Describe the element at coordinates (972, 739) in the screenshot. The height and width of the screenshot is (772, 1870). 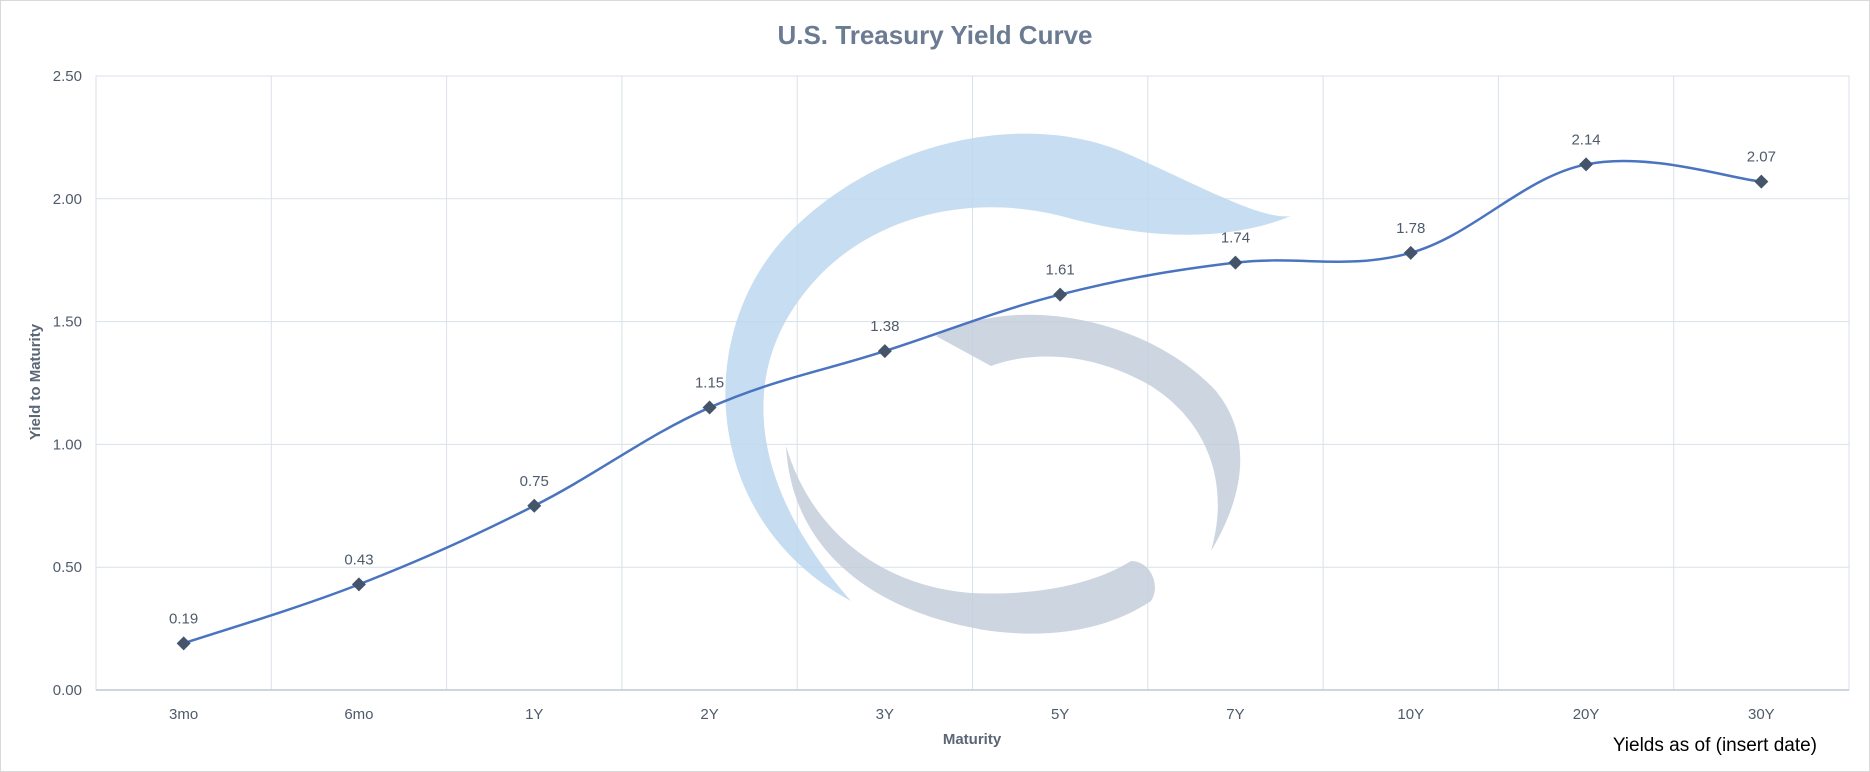
I see `x-axis-title: Maturity` at that location.